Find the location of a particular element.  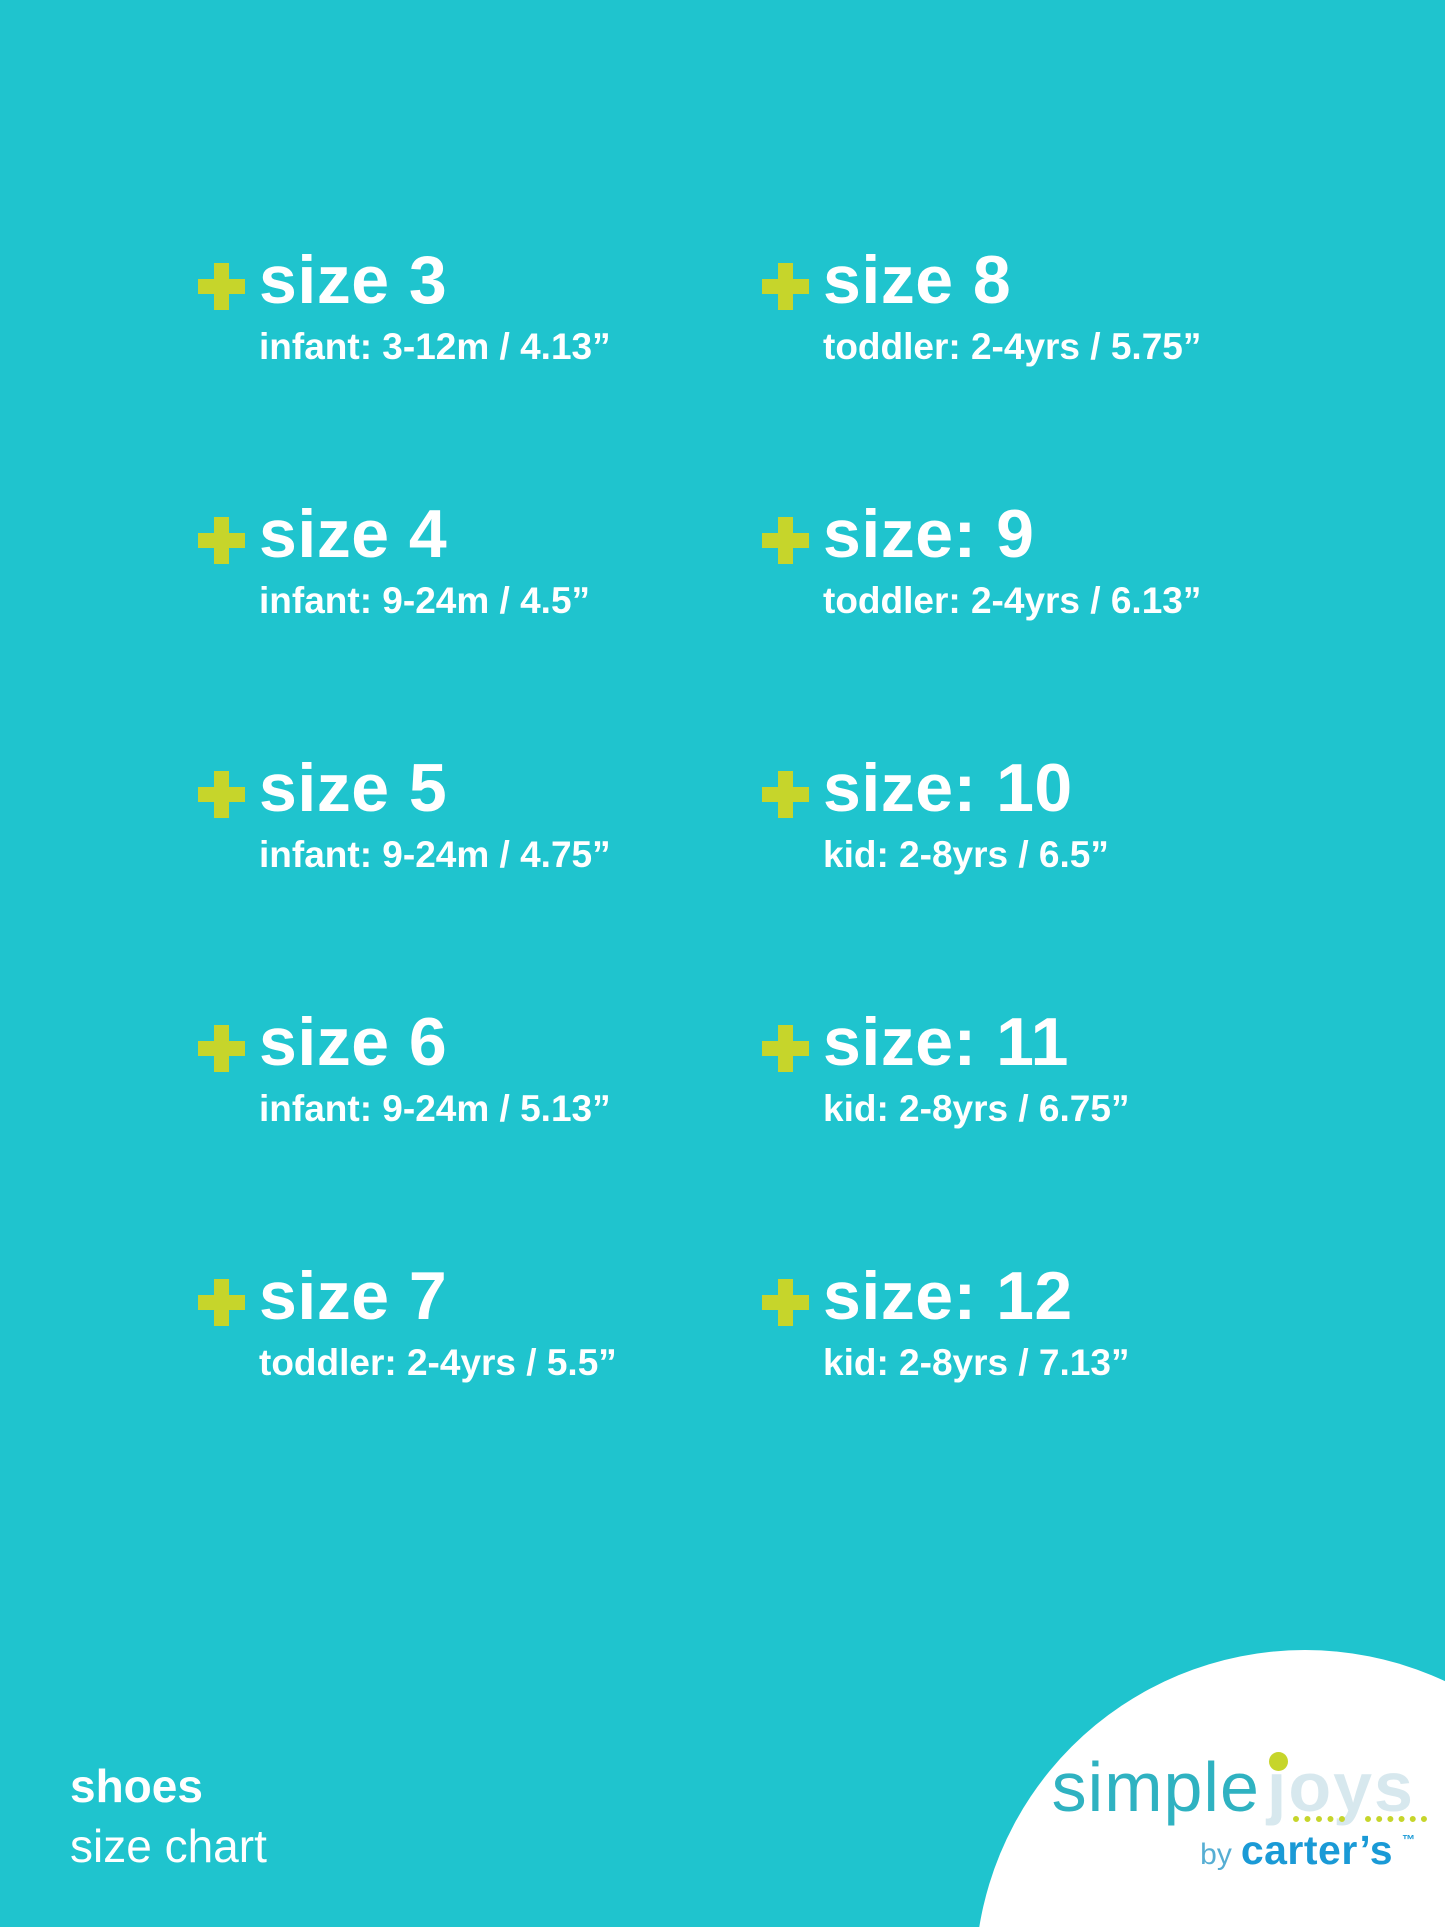

logo-word-simple: simple is located at coordinates (1155, 1787).